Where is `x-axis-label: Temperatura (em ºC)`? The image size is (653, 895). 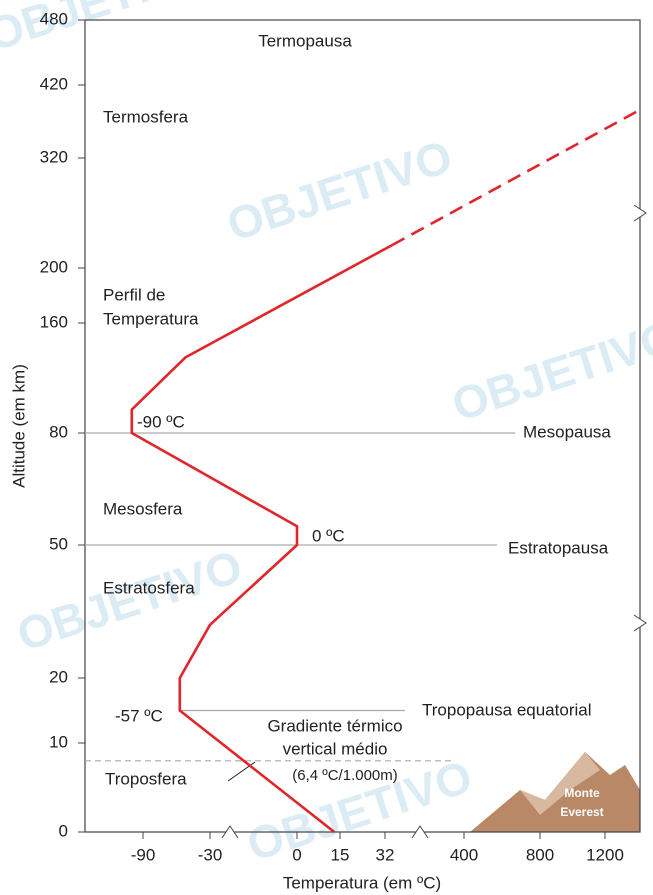 x-axis-label: Temperatura (em ºC) is located at coordinates (362, 882).